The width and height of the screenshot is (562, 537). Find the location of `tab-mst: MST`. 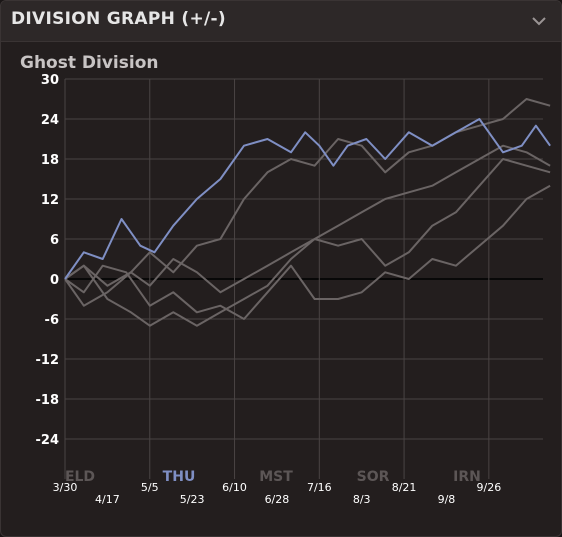

tab-mst: MST is located at coordinates (276, 477).